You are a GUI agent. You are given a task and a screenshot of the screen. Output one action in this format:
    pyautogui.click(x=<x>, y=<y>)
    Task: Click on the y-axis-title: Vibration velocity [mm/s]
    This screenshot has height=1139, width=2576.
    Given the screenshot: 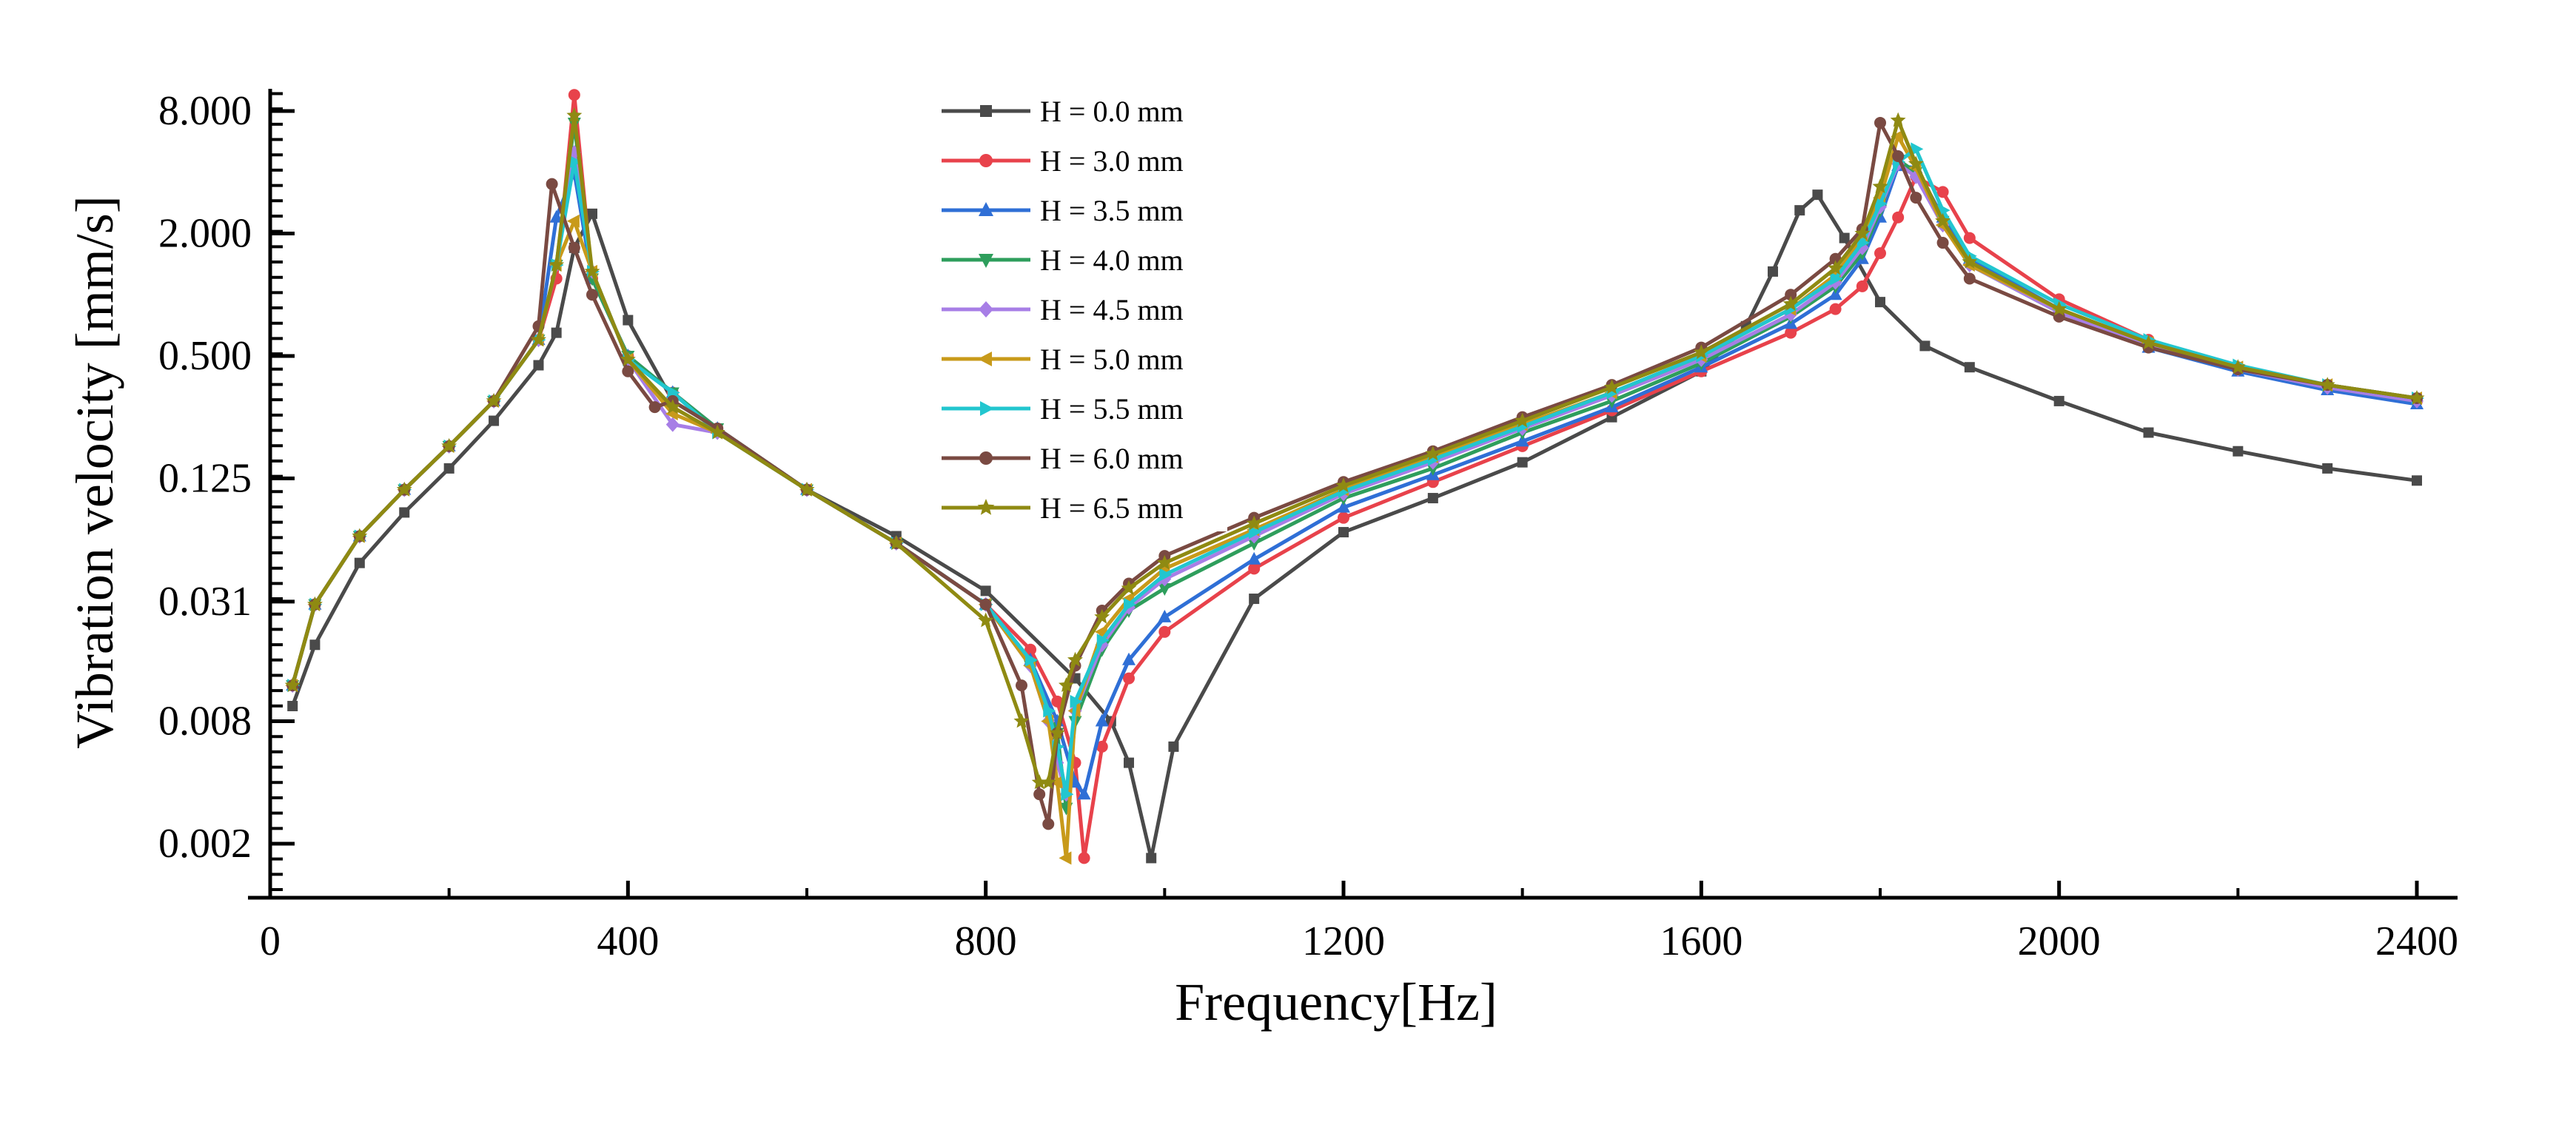 What is the action you would take?
    pyautogui.click(x=94, y=472)
    